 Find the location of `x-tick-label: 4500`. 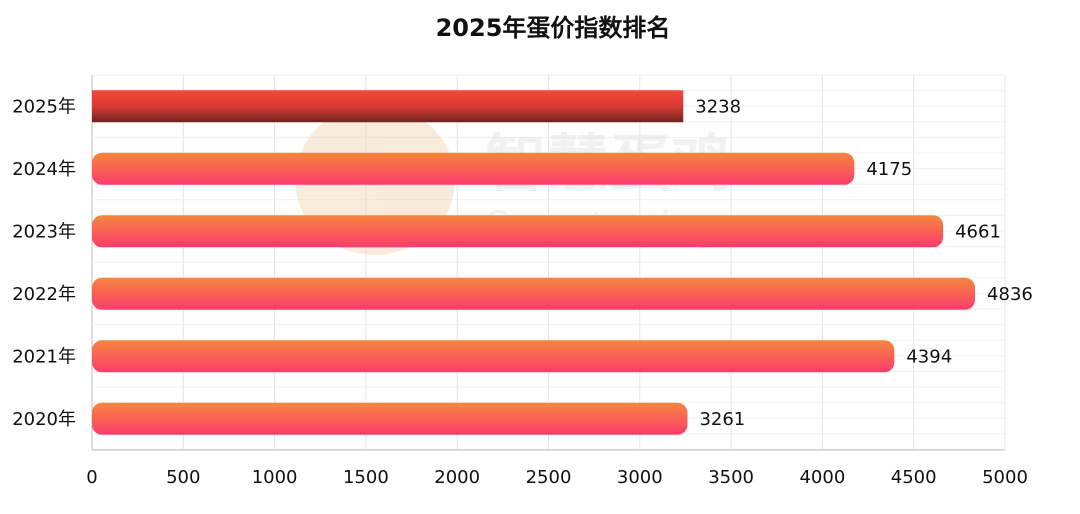

x-tick-label: 4500 is located at coordinates (914, 477).